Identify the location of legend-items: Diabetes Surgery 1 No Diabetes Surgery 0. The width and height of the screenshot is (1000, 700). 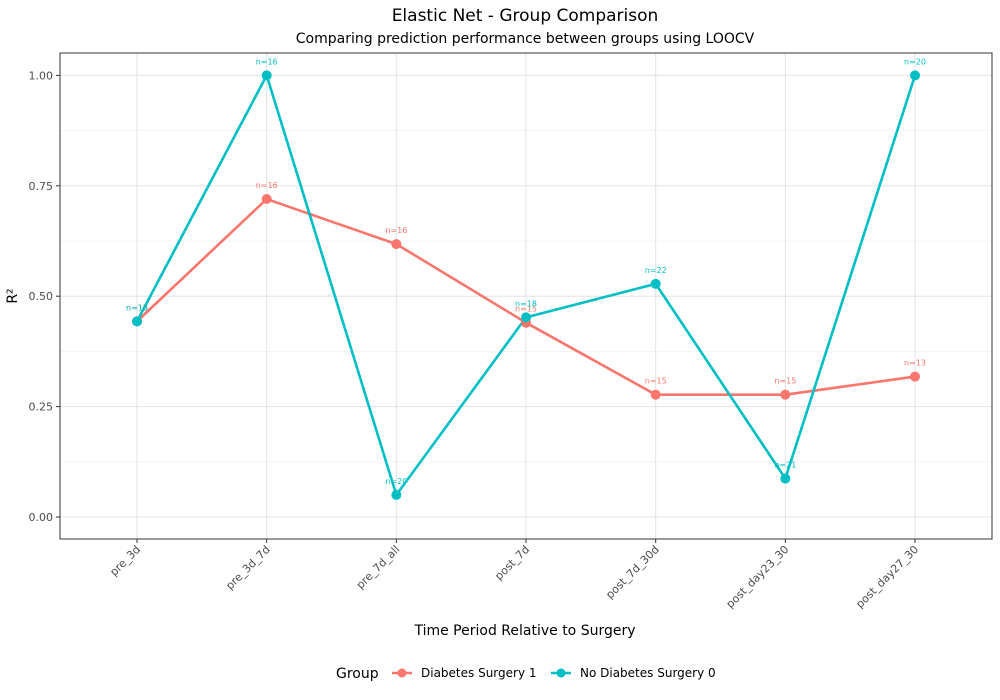
(554, 673).